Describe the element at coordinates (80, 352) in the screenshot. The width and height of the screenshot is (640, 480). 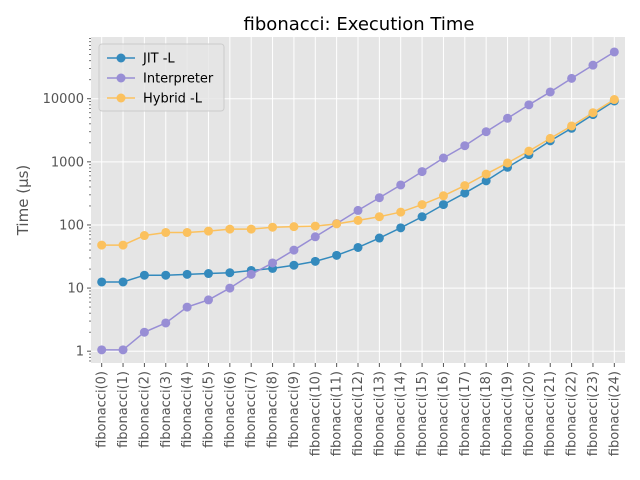
I see `y-tick-label: 1` at that location.